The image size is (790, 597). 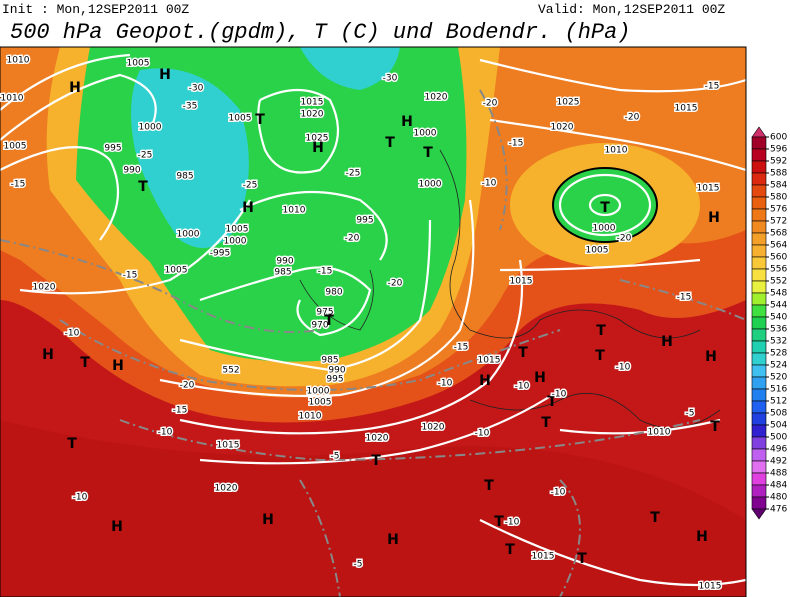 What do you see at coordinates (778, 330) in the screenshot?
I see `colorbar-label: 536` at bounding box center [778, 330].